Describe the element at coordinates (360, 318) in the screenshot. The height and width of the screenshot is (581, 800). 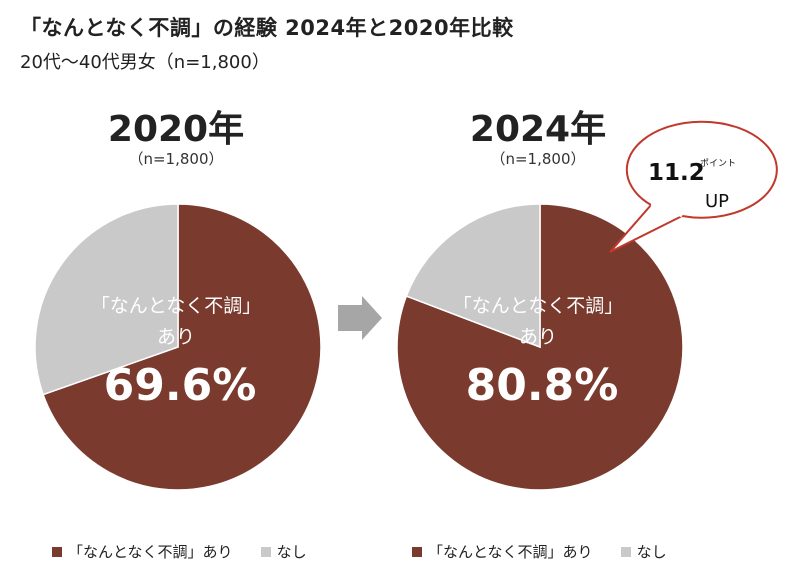
I see `right-arrow-icon` at that location.